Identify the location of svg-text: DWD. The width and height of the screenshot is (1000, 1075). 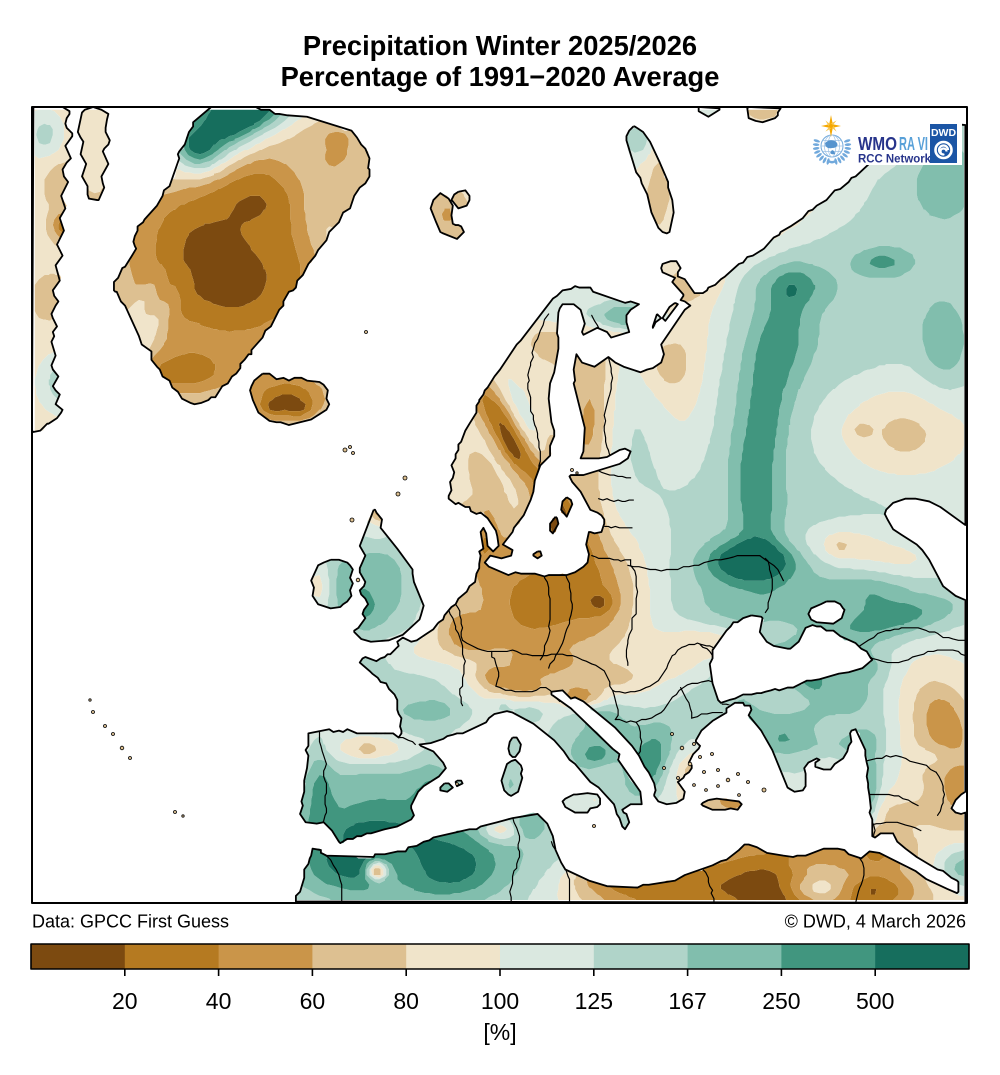
(943, 133).